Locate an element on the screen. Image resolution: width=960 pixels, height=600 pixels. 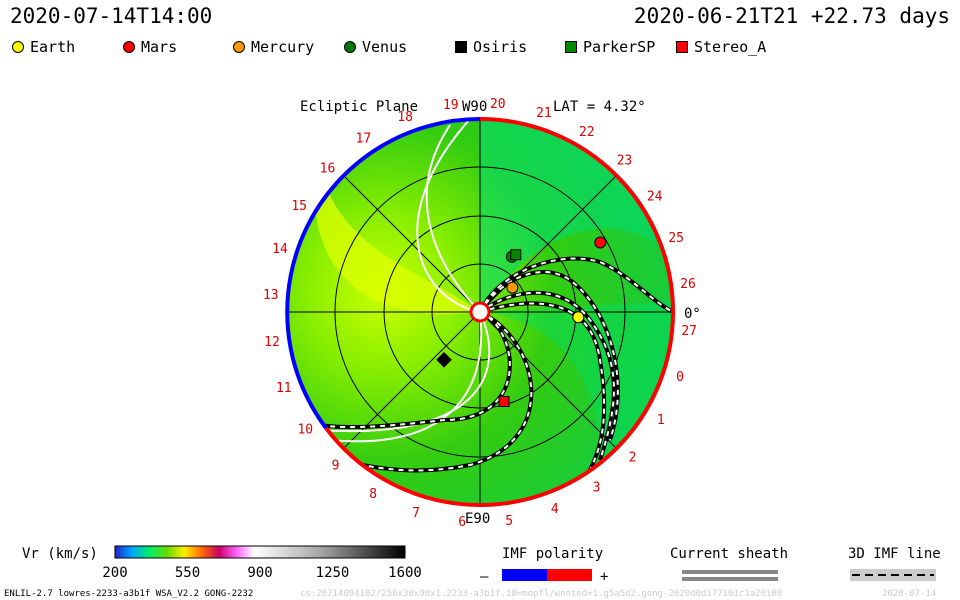
imf-polarity-title: IMF polarity is located at coordinates (552, 554).